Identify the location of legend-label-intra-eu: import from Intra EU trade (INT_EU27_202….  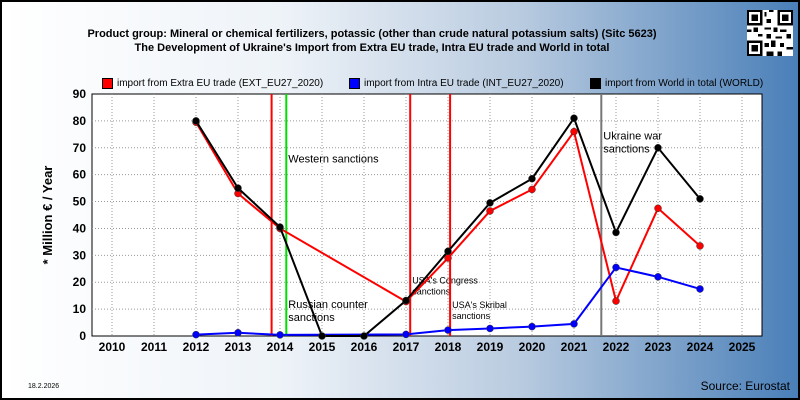
(464, 83).